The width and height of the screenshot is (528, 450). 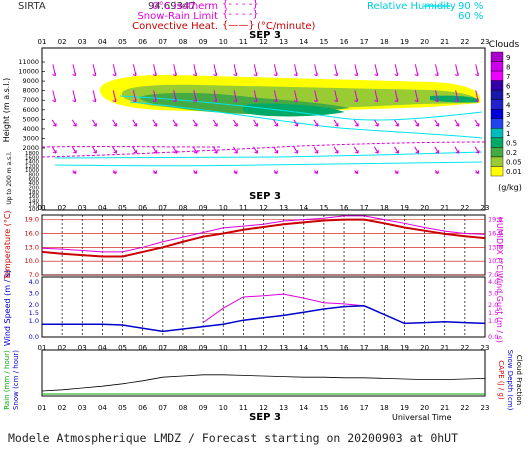 What do you see at coordinates (32, 6) in the screenshot?
I see `site-name: SIRTA` at bounding box center [32, 6].